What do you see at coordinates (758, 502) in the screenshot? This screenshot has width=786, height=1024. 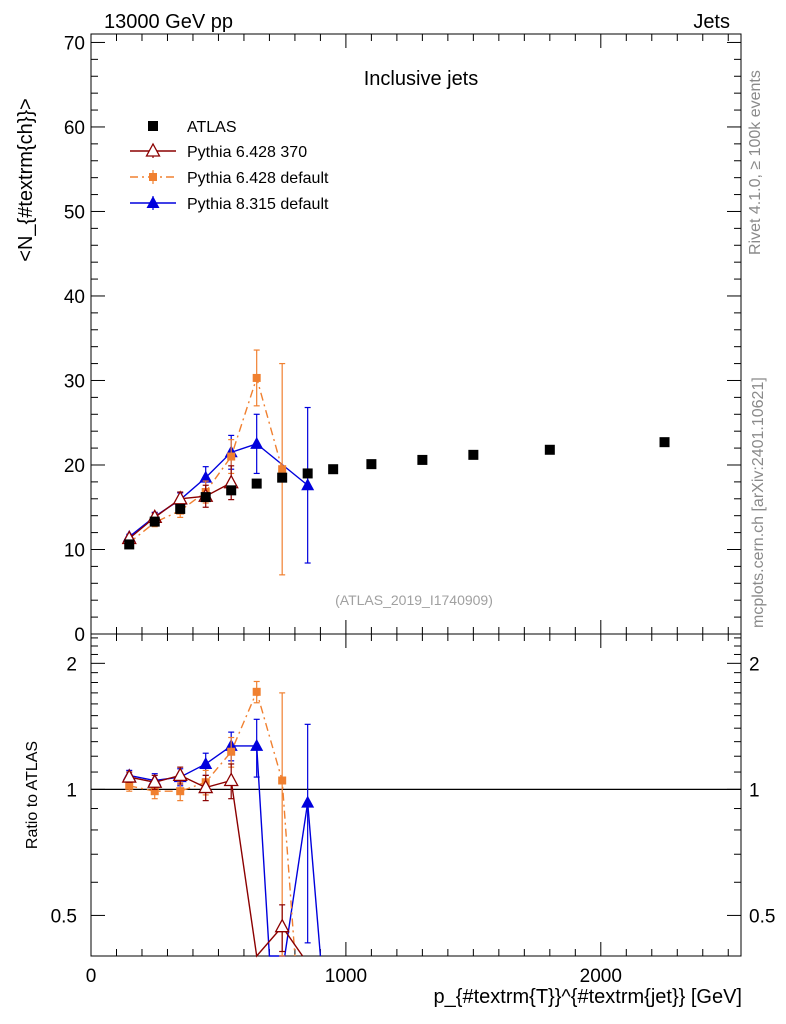 I see `mcplots-side-label: mcplots.cern.ch [arXiv:2401.10621]` at bounding box center [758, 502].